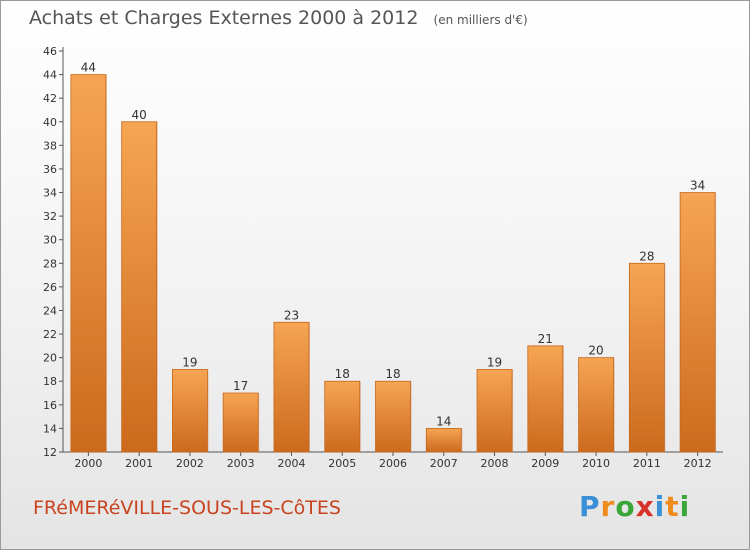  What do you see at coordinates (291, 387) in the screenshot?
I see `bar-2004` at bounding box center [291, 387].